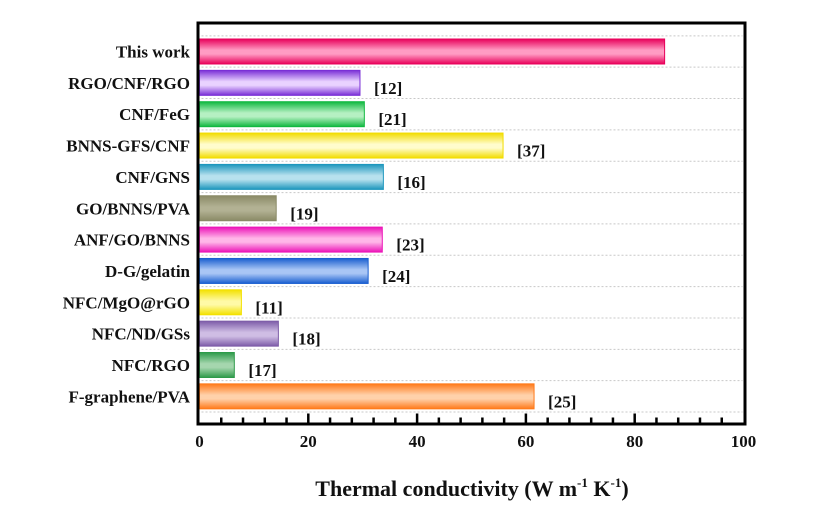 The width and height of the screenshot is (813, 513). Describe the element at coordinates (153, 52) in the screenshot. I see `category-label: This work` at that location.